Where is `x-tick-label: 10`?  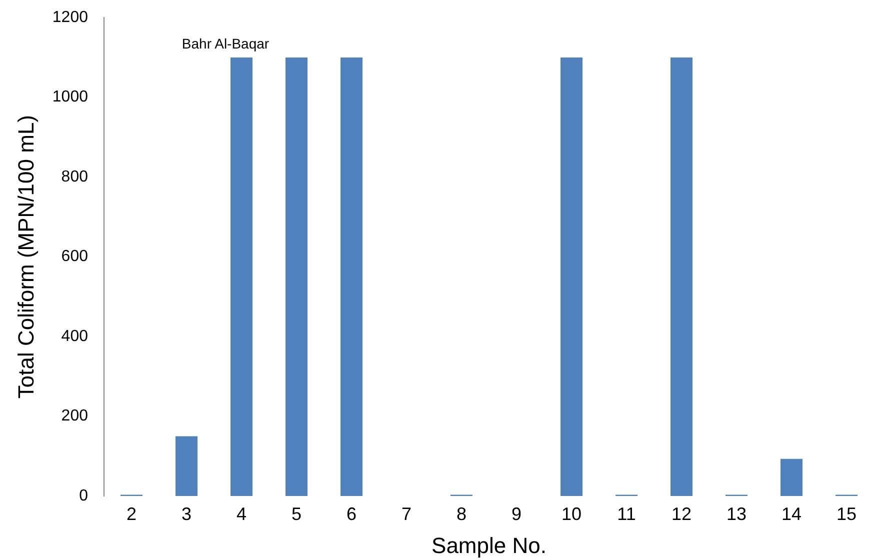
x-tick-label: 10 is located at coordinates (571, 514).